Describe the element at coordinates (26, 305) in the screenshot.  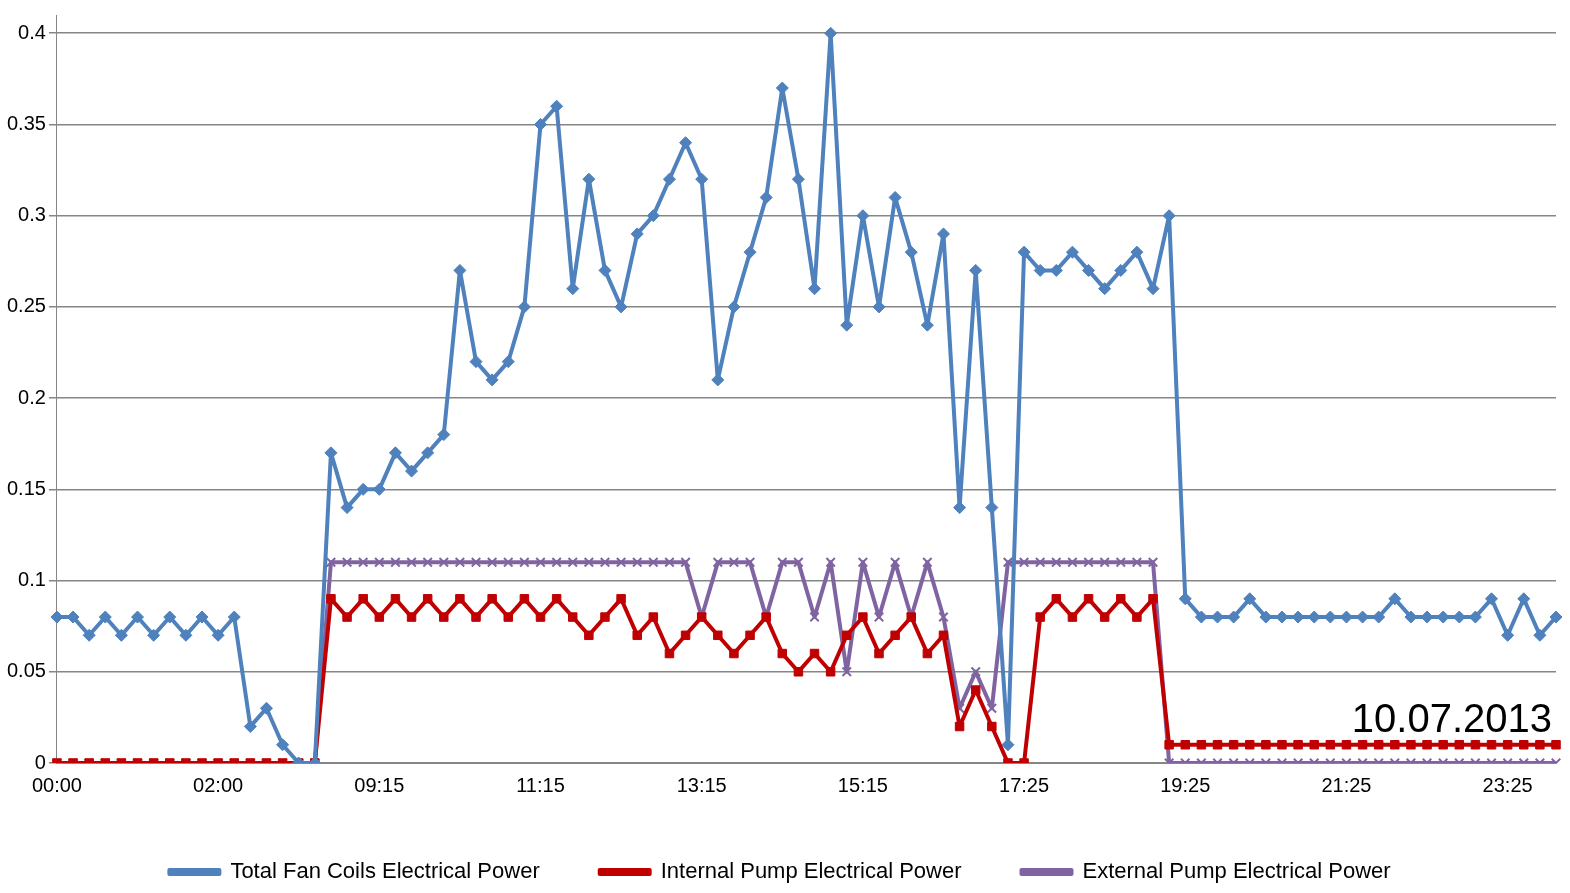
I see `y-tick-label: 0.25` at that location.